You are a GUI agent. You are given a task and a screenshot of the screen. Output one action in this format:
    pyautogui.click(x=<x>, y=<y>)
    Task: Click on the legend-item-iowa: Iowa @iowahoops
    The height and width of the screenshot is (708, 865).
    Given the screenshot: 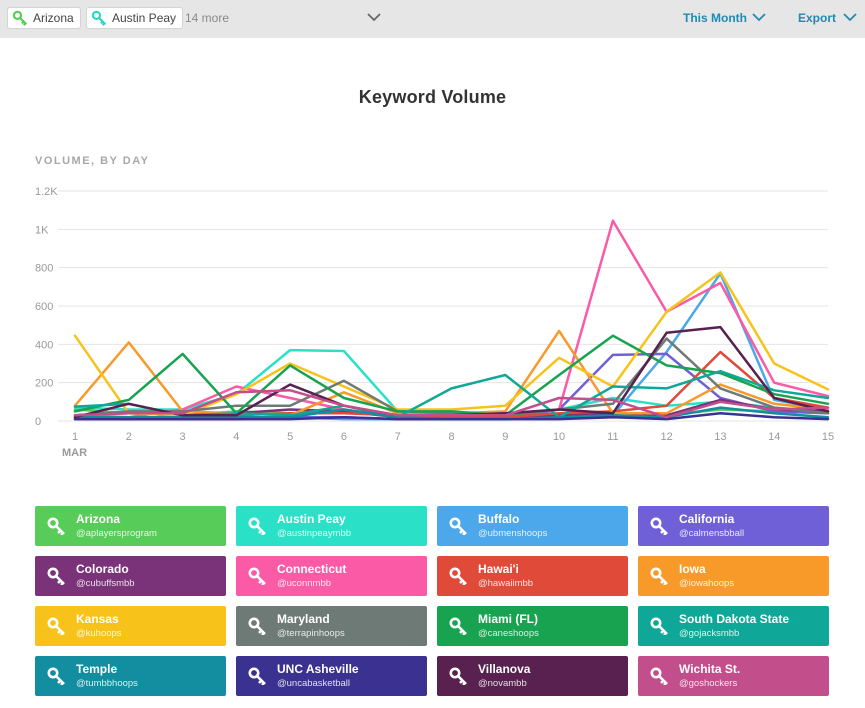 What is the action you would take?
    pyautogui.click(x=733, y=576)
    